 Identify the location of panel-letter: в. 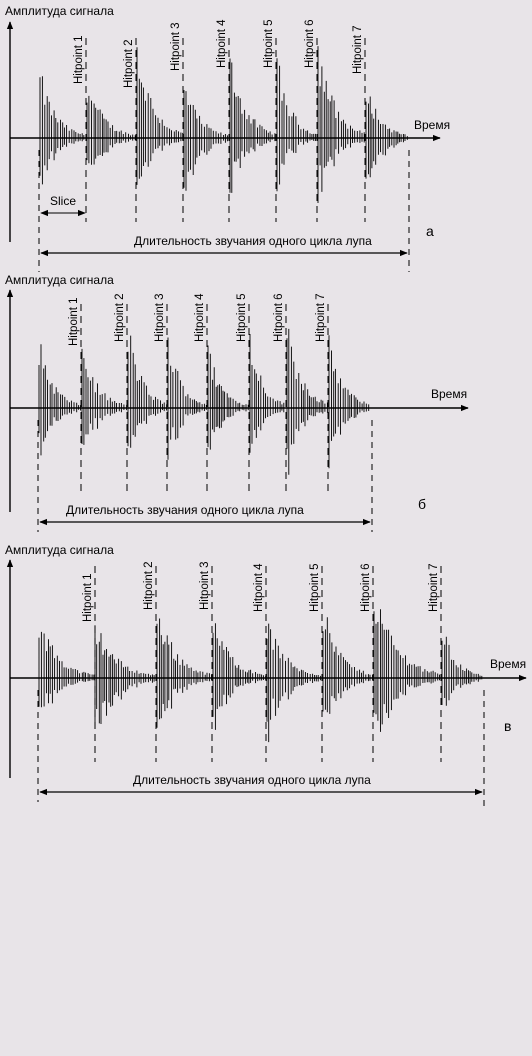
(507, 726).